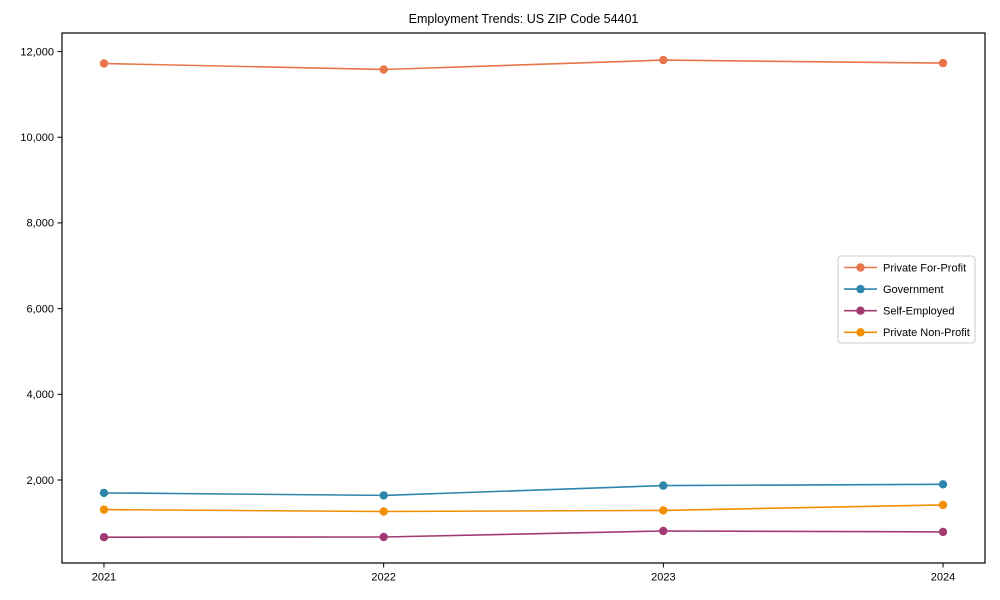  I want to click on x-axis-tick-label: 2024, so click(943, 578).